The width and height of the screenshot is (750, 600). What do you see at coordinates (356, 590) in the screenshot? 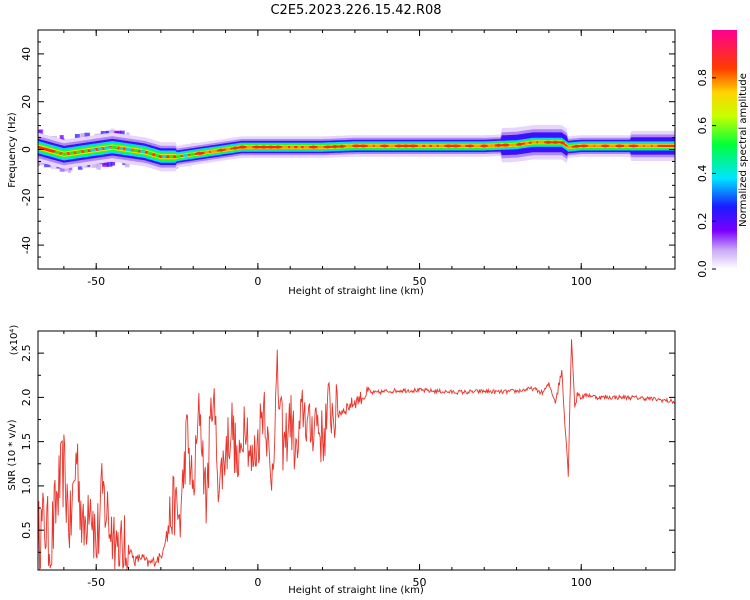
I see `snr-x-label: Height of straight line (km)` at bounding box center [356, 590].